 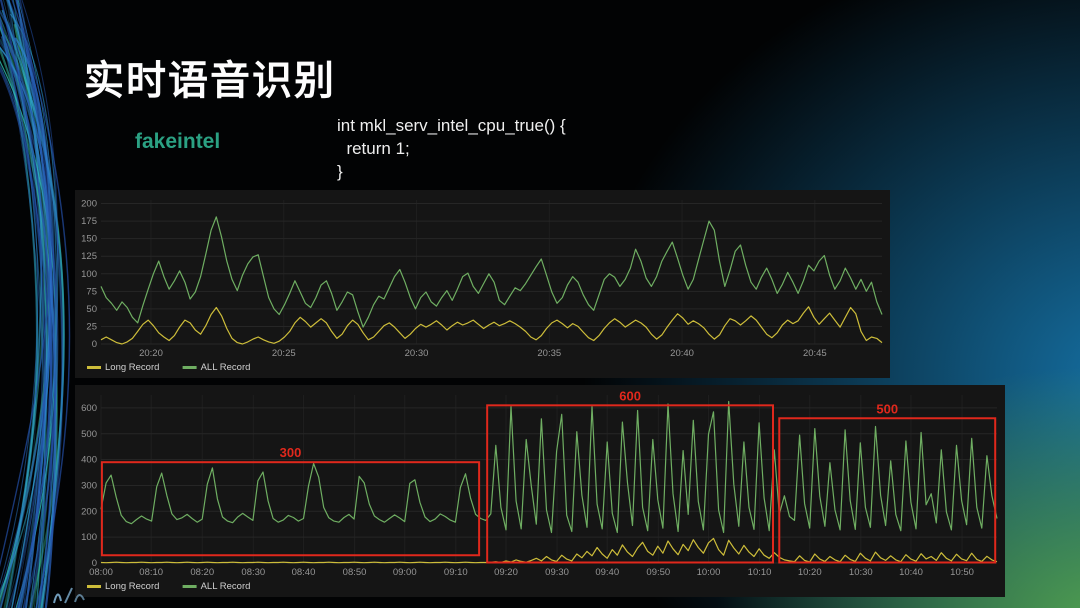 What do you see at coordinates (91, 291) in the screenshot?
I see `y-tick-label: 75` at bounding box center [91, 291].